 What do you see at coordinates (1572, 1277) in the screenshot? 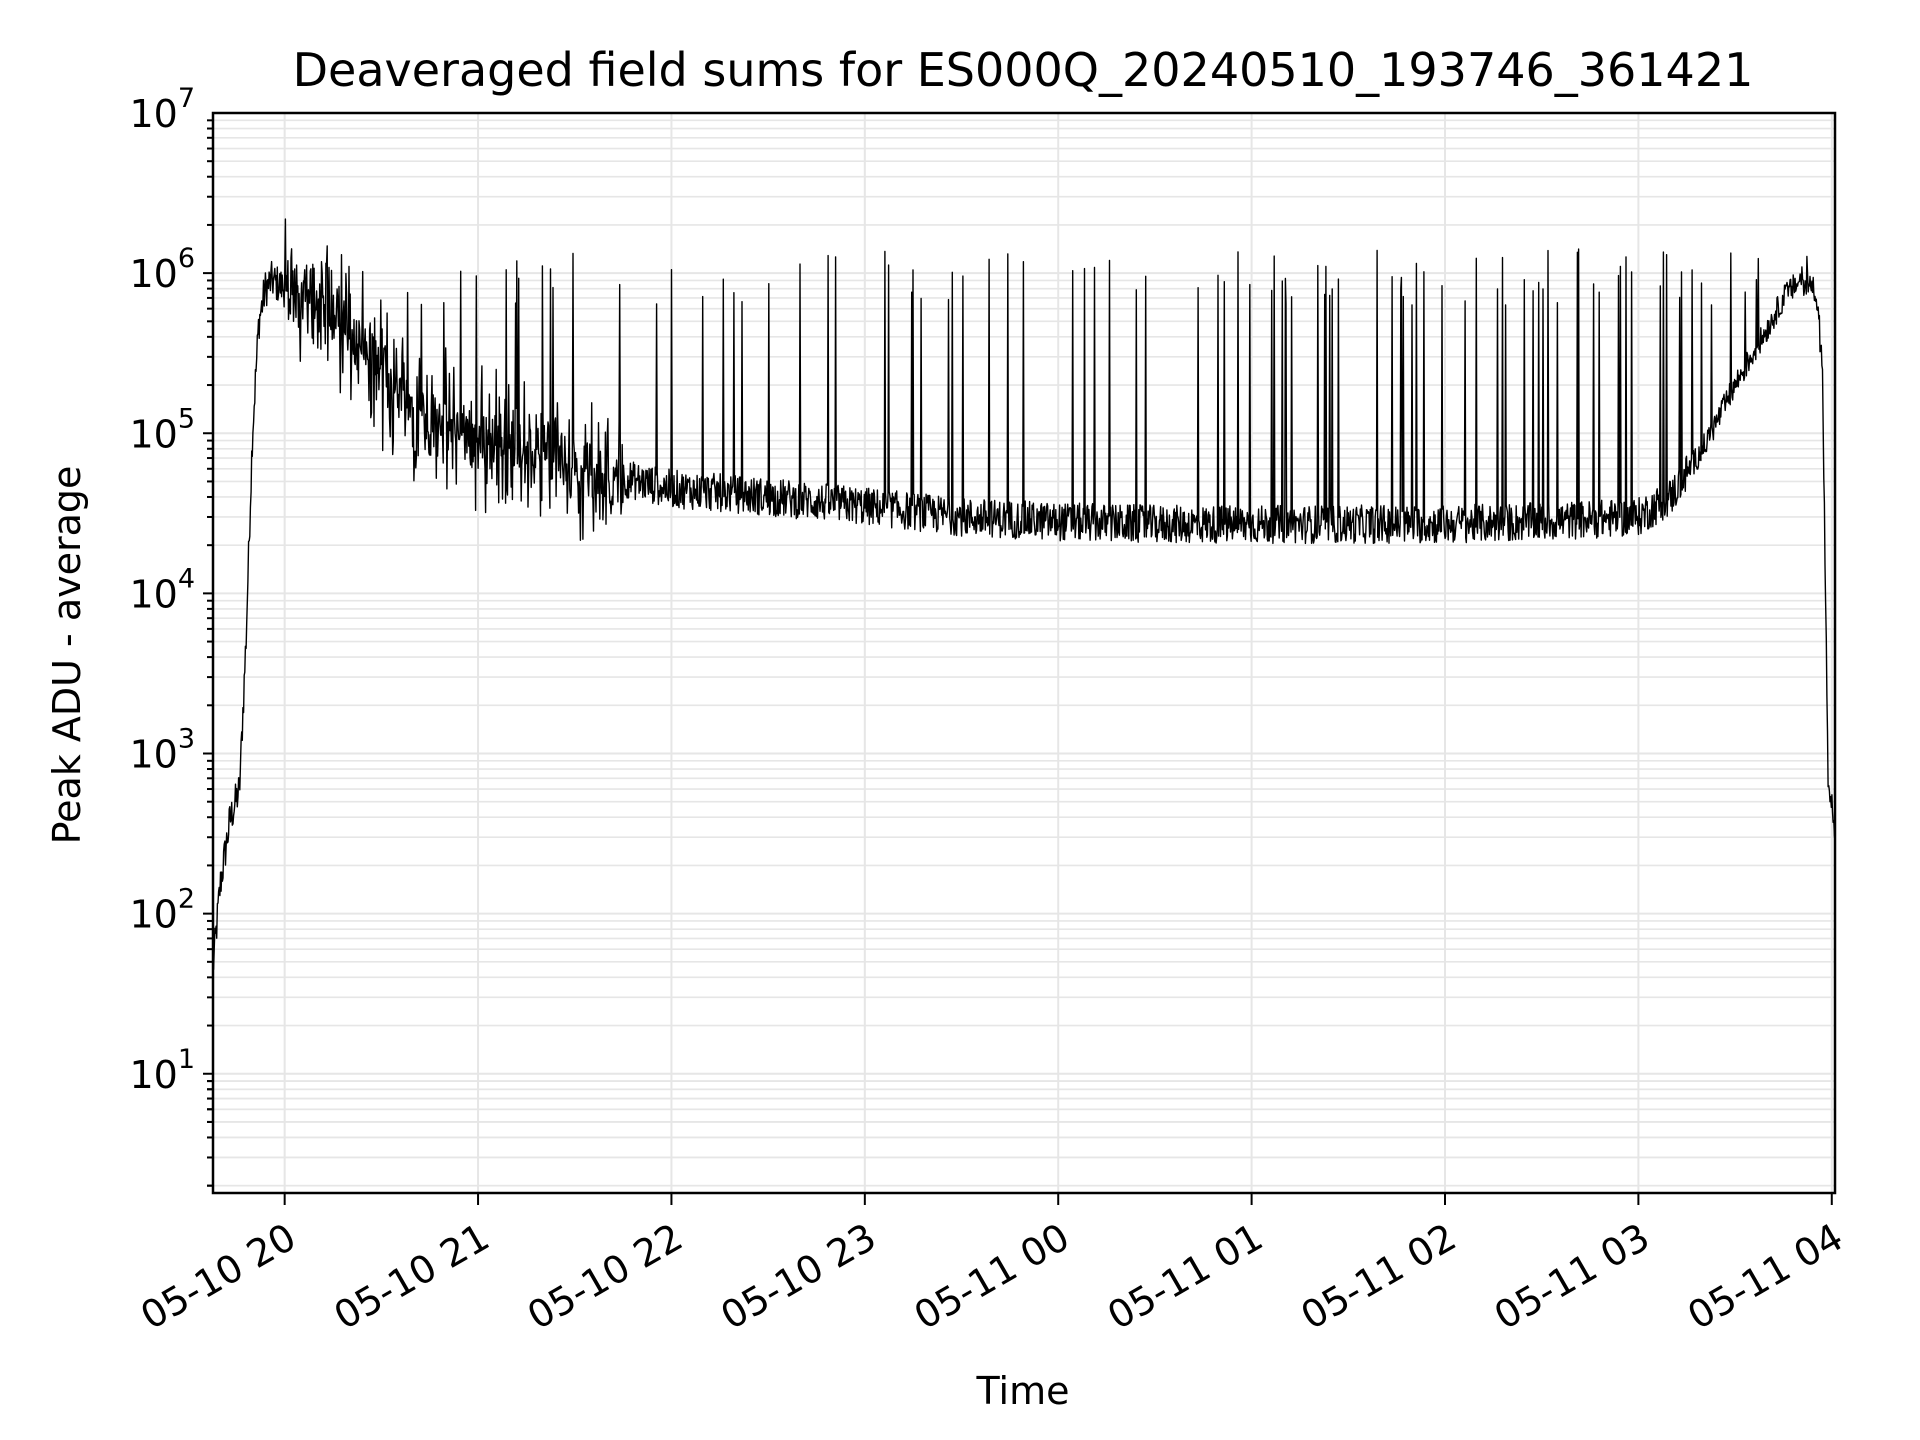
I see `x-tick-label: 05-11 03` at bounding box center [1572, 1277].